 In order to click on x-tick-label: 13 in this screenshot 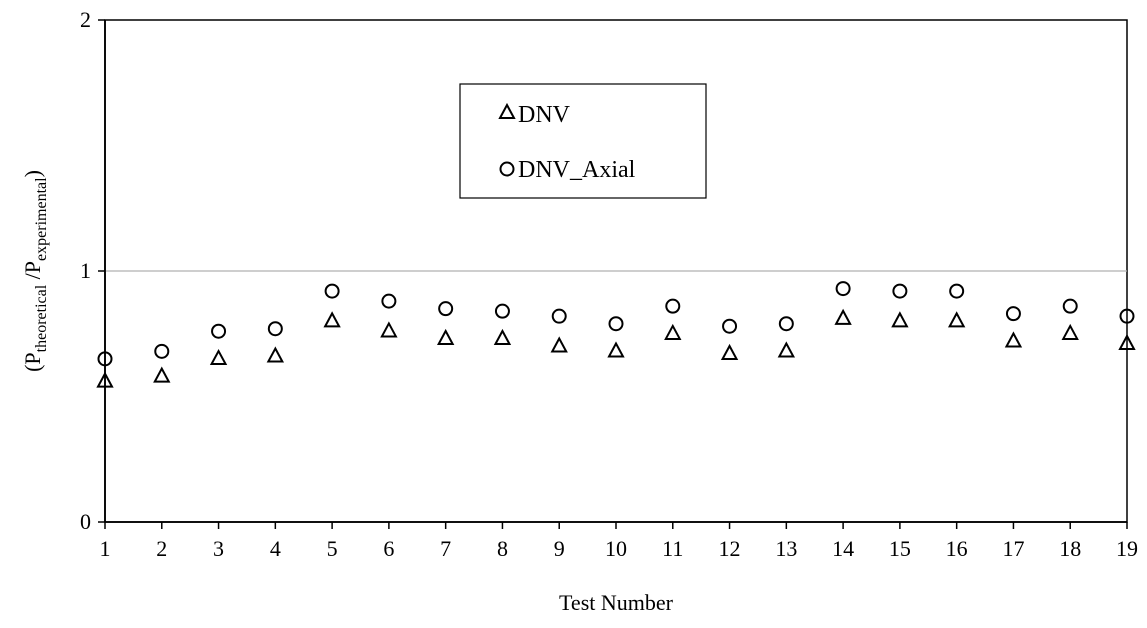, I will do `click(786, 548)`.